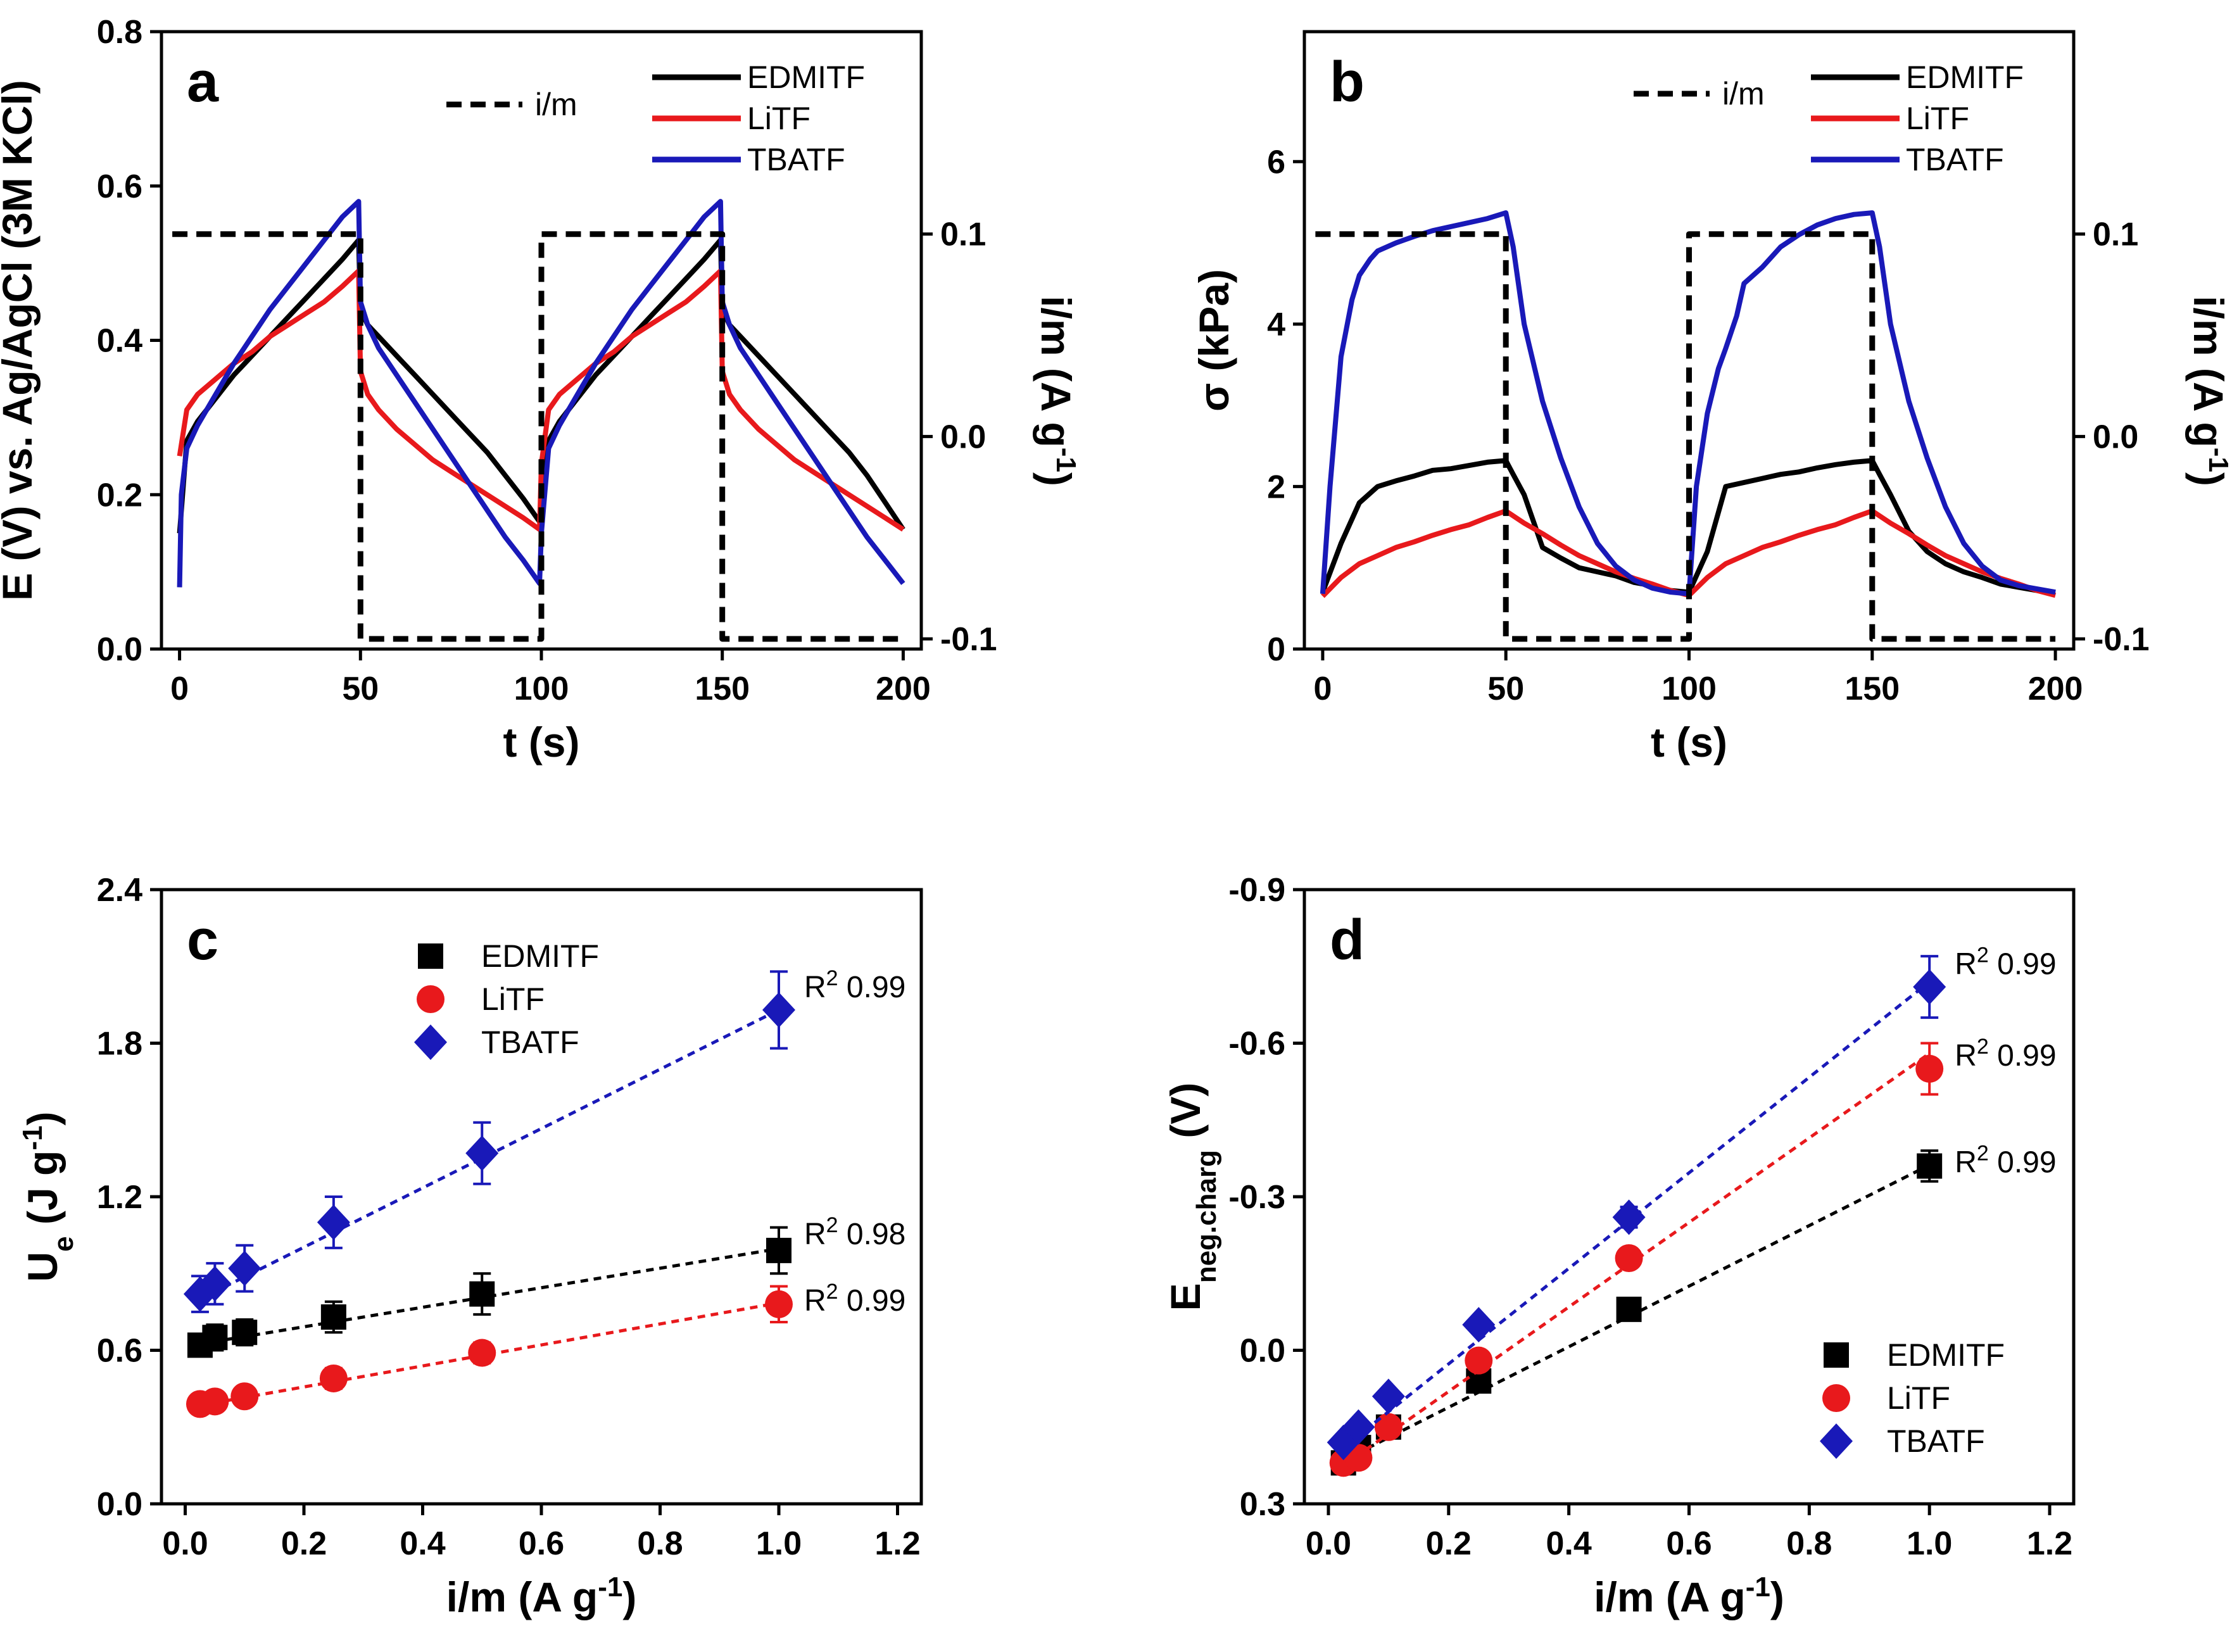  What do you see at coordinates (119, 1352) in the screenshot?
I see `y-tick-label-c: 0.6` at bounding box center [119, 1352].